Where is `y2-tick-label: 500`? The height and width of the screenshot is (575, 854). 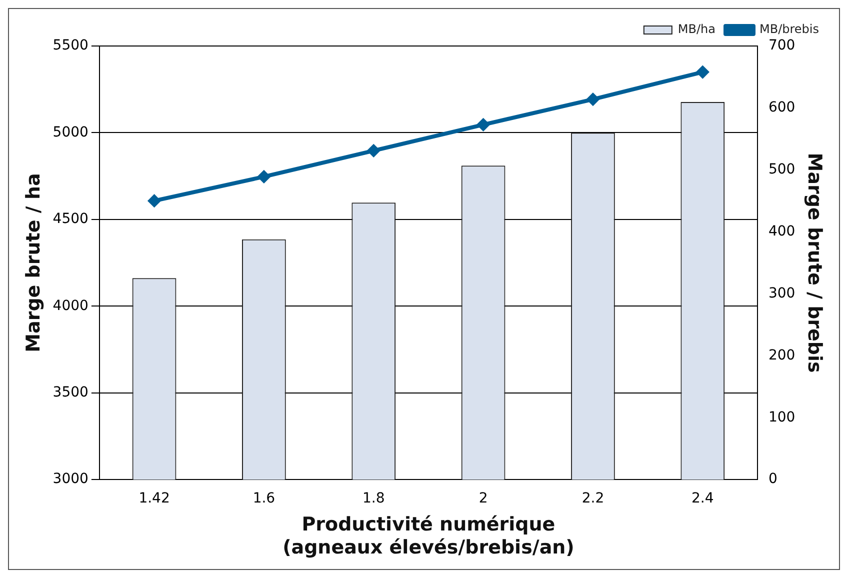 y2-tick-label: 500 is located at coordinates (782, 170).